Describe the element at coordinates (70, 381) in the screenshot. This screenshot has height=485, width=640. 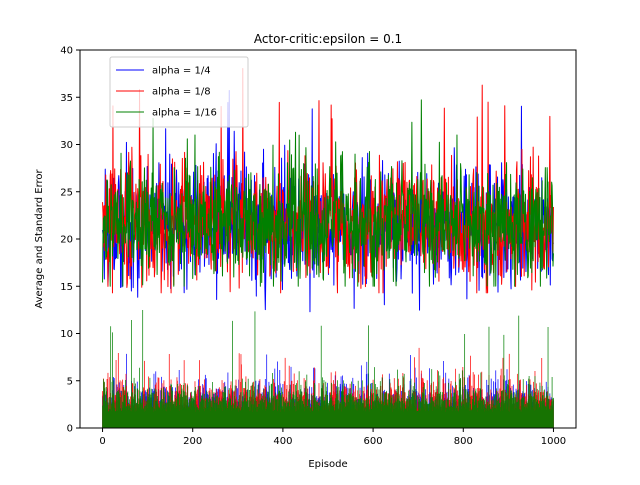
I see `y-tick-label: 5` at that location.